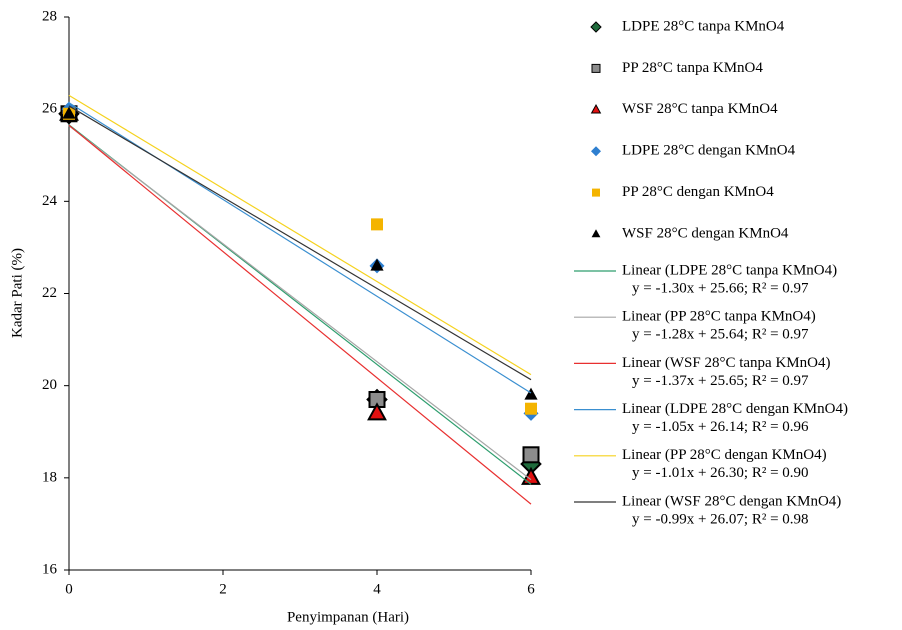 The height and width of the screenshot is (630, 902). What do you see at coordinates (50, 569) in the screenshot?
I see `y-tick-label: 16` at bounding box center [50, 569].